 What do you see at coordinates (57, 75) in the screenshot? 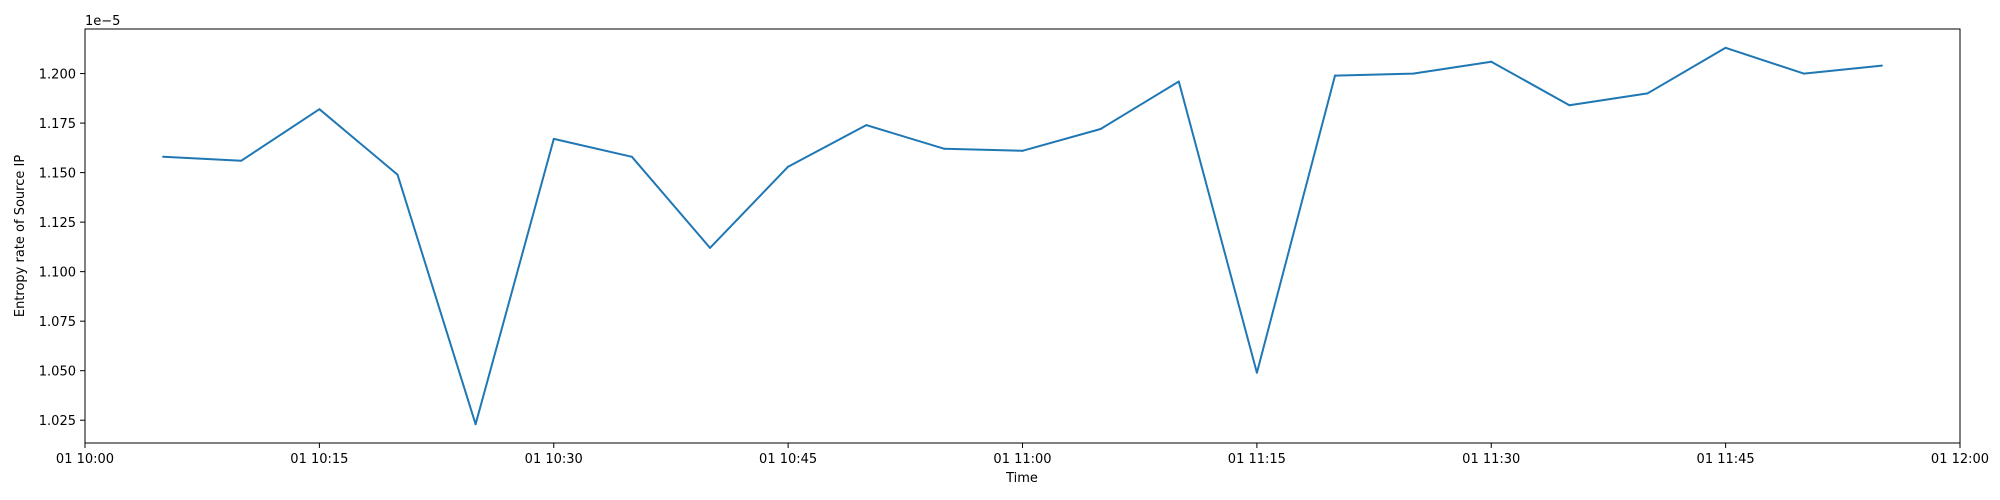
I see `y-tick-label: 1.200` at bounding box center [57, 75].